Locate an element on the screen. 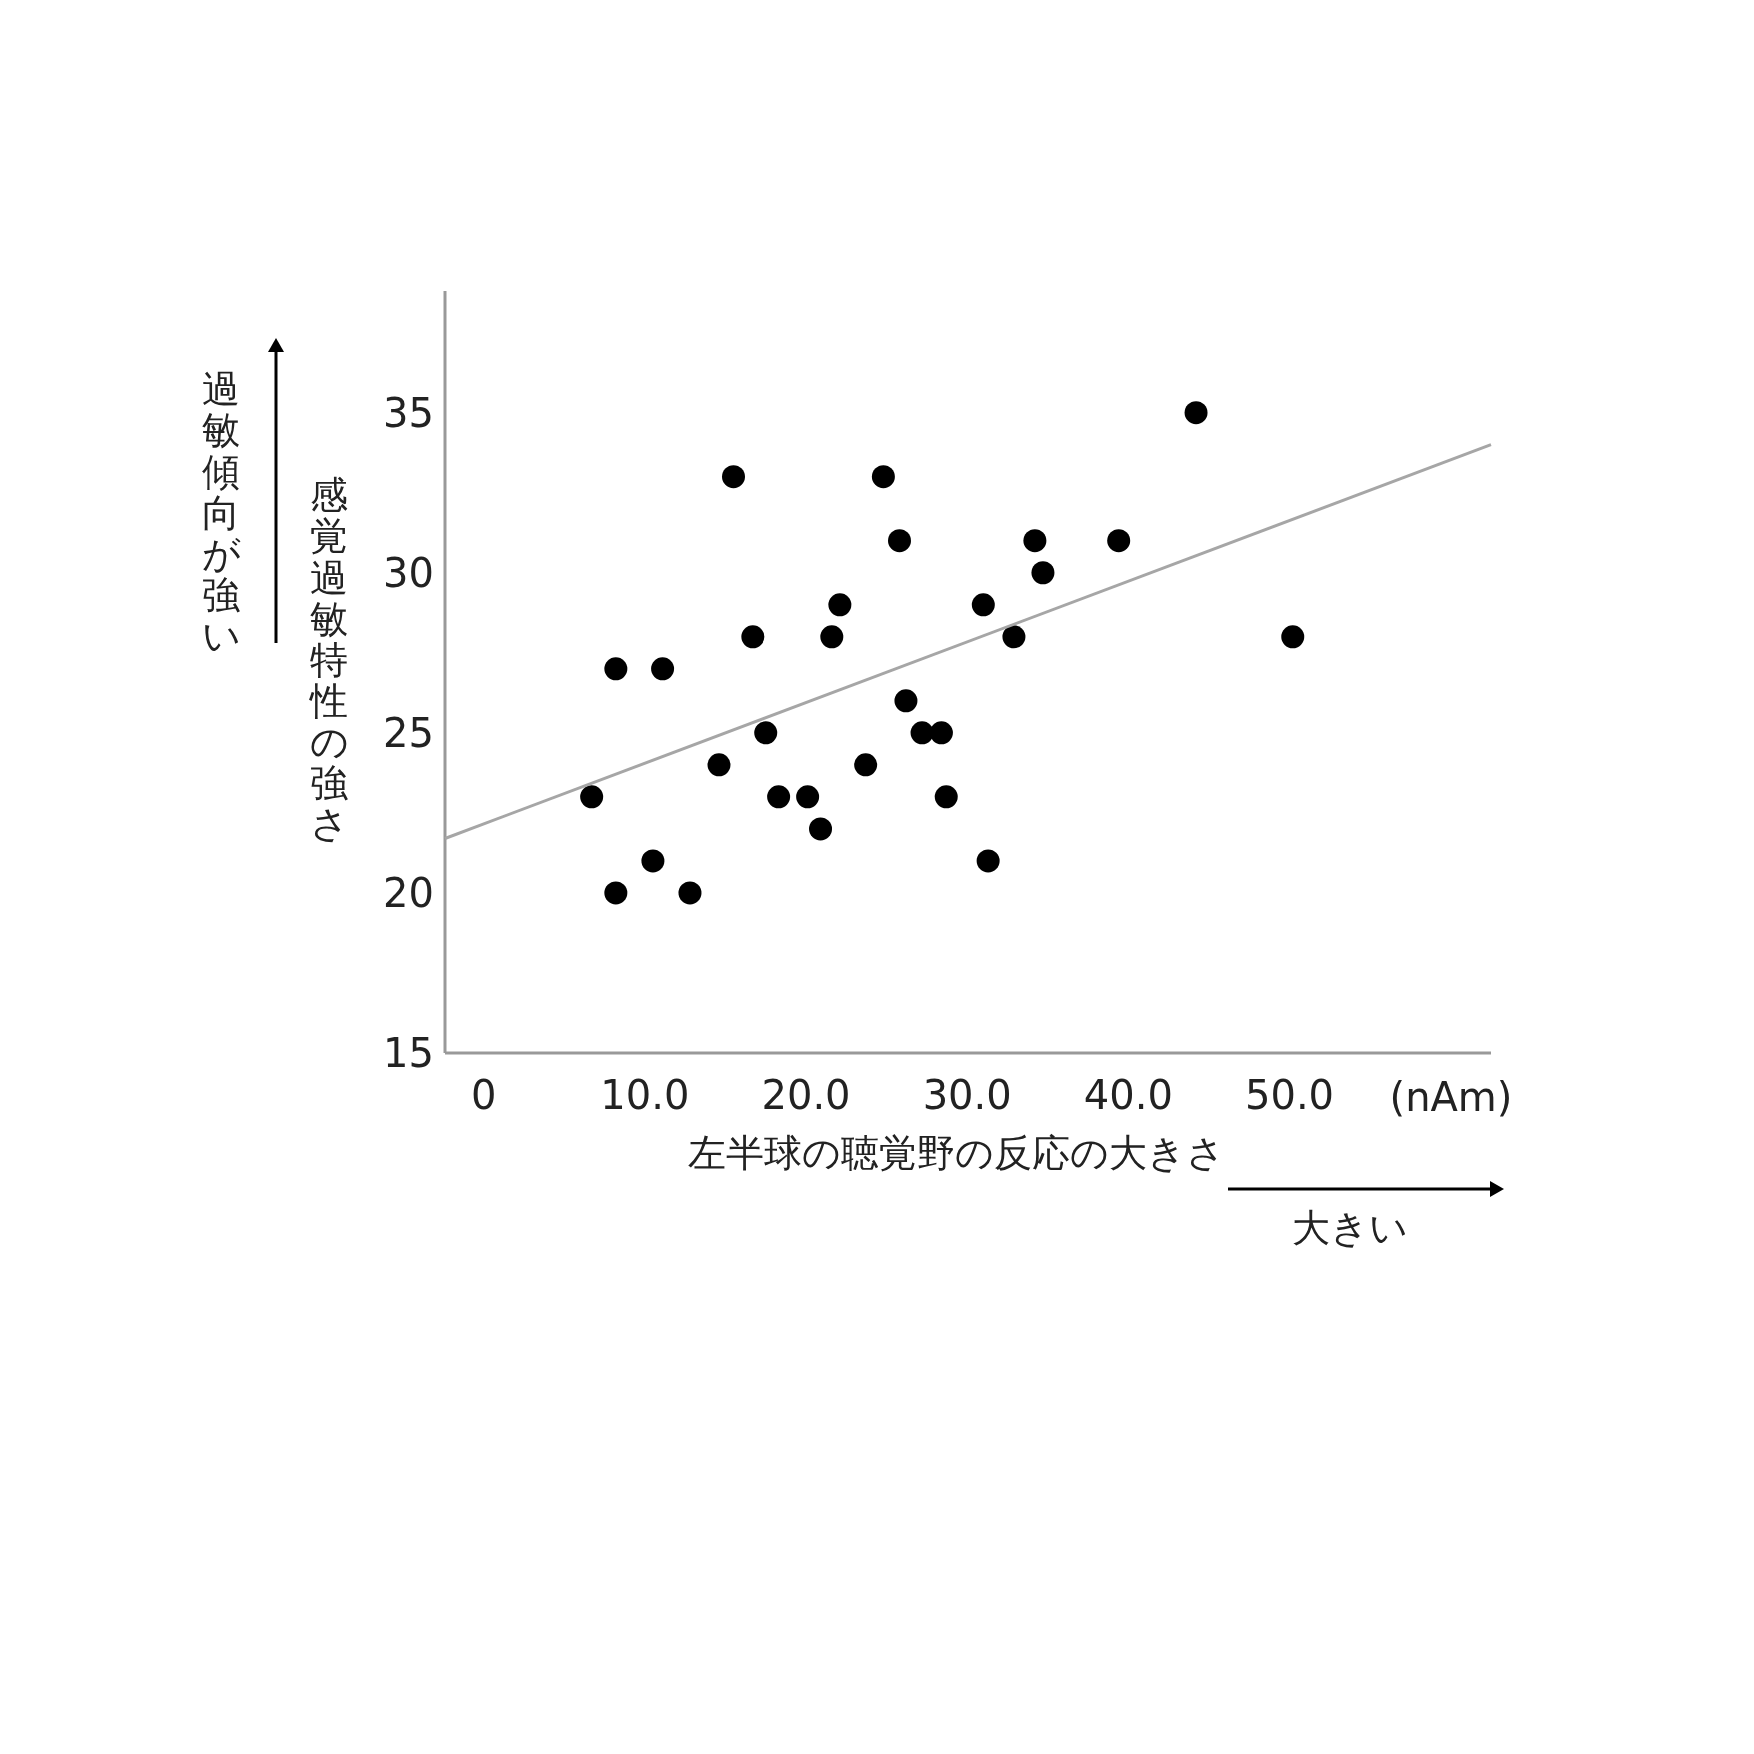 The height and width of the screenshot is (1754, 1754). text: 感覚過敏特性の強さ is located at coordinates (329, 659).